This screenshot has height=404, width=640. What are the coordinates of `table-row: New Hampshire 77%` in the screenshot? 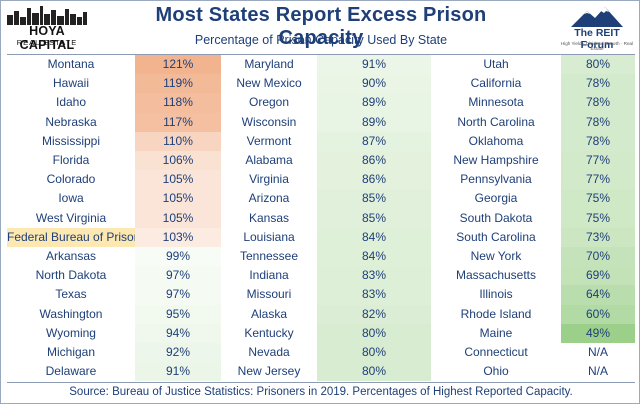 It's located at (533, 161).